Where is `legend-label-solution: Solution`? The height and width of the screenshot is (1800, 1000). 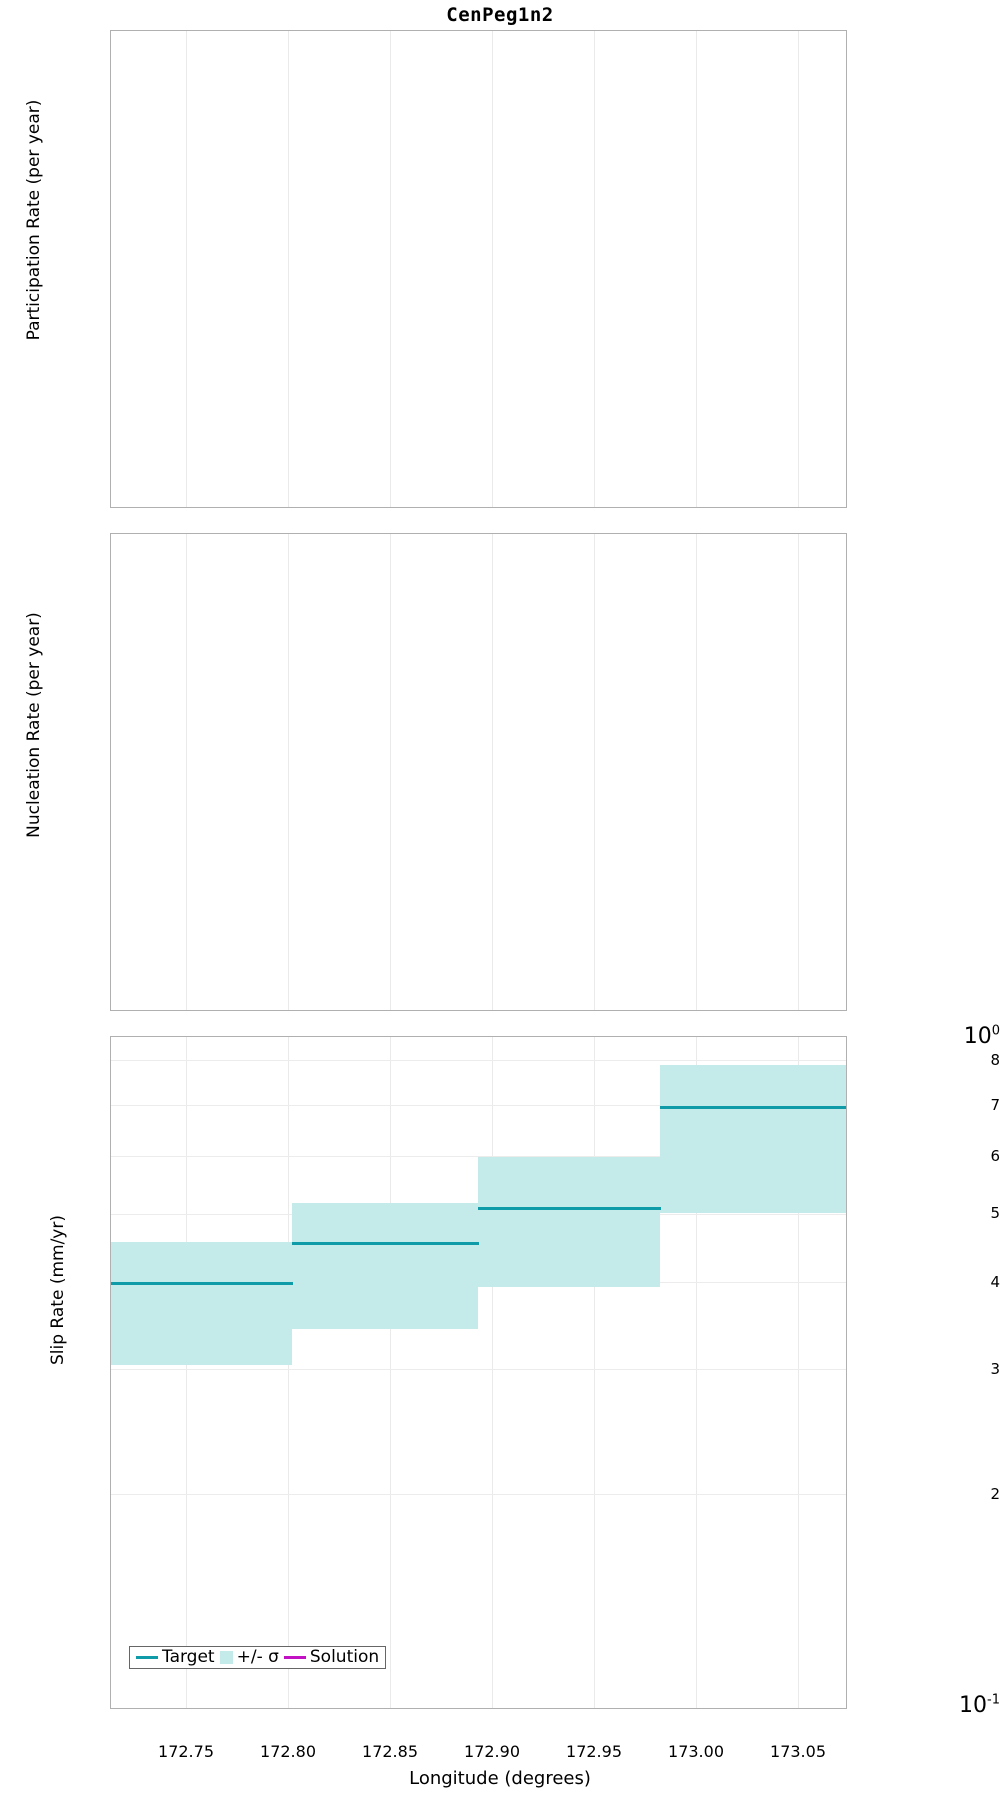 legend-label-solution: Solution is located at coordinates (344, 1657).